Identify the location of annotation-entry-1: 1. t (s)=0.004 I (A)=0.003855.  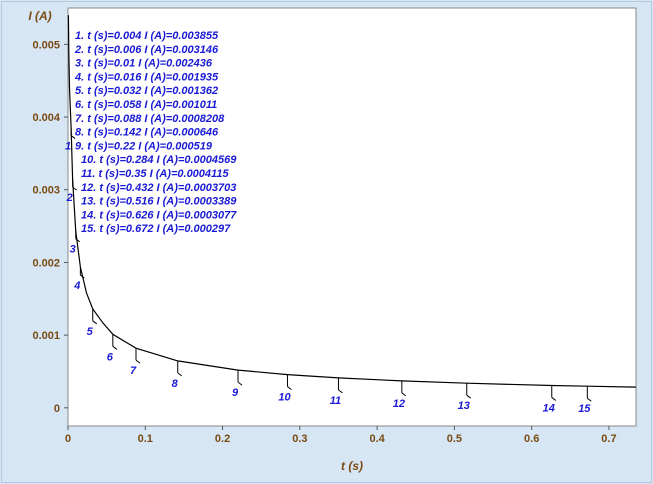
(147, 36).